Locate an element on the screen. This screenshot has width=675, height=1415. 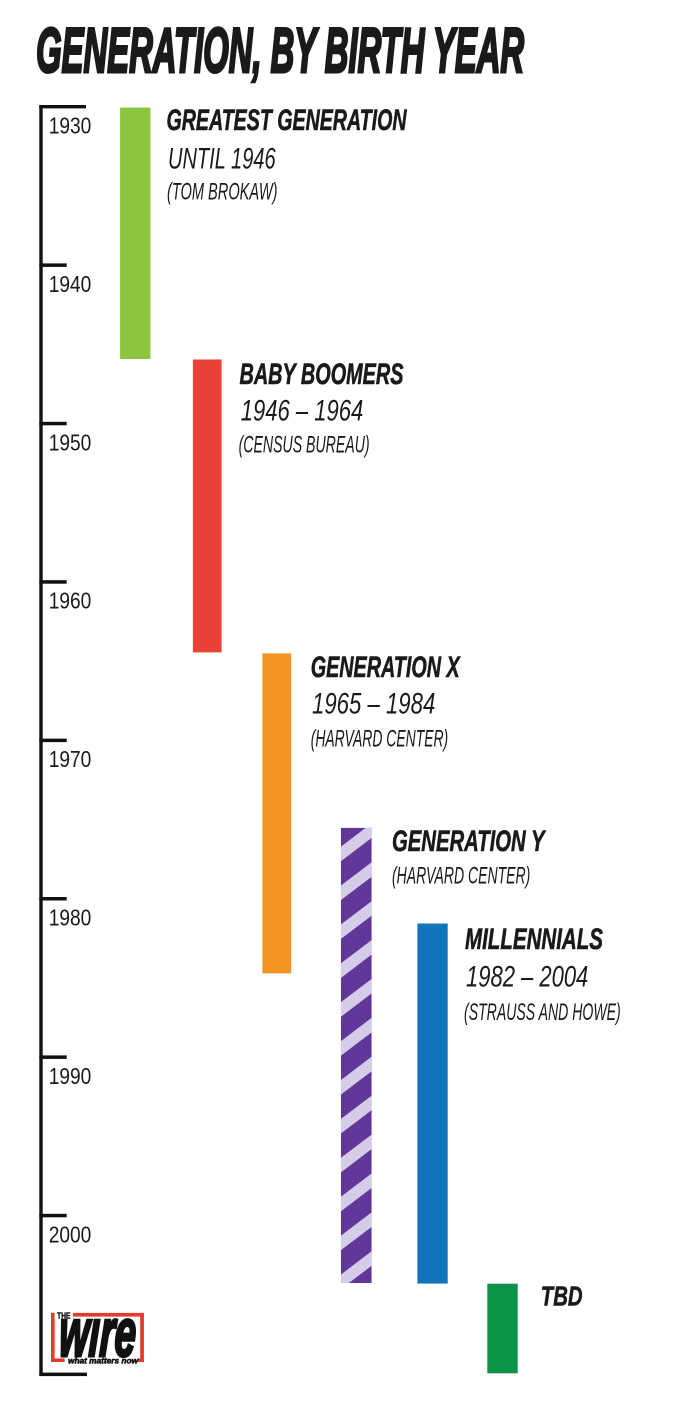
svg-text: (TOM BROKAW) is located at coordinates (222, 191).